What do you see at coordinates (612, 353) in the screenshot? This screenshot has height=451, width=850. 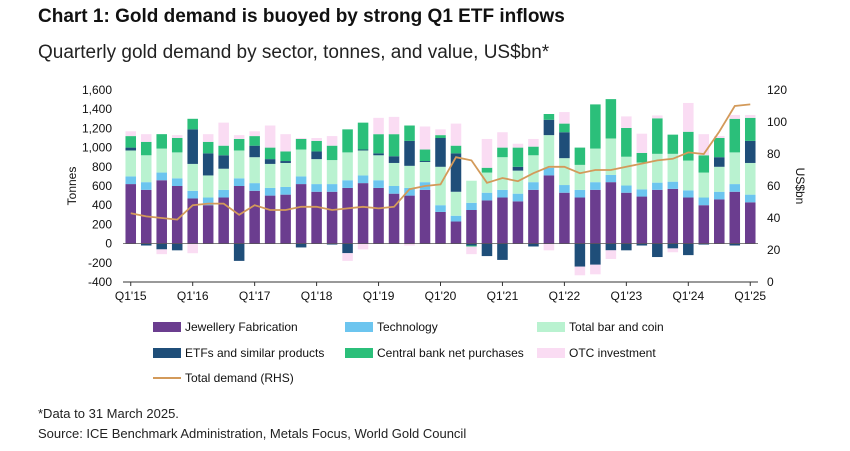 I see `legend-label-otc: OTC investment` at bounding box center [612, 353].